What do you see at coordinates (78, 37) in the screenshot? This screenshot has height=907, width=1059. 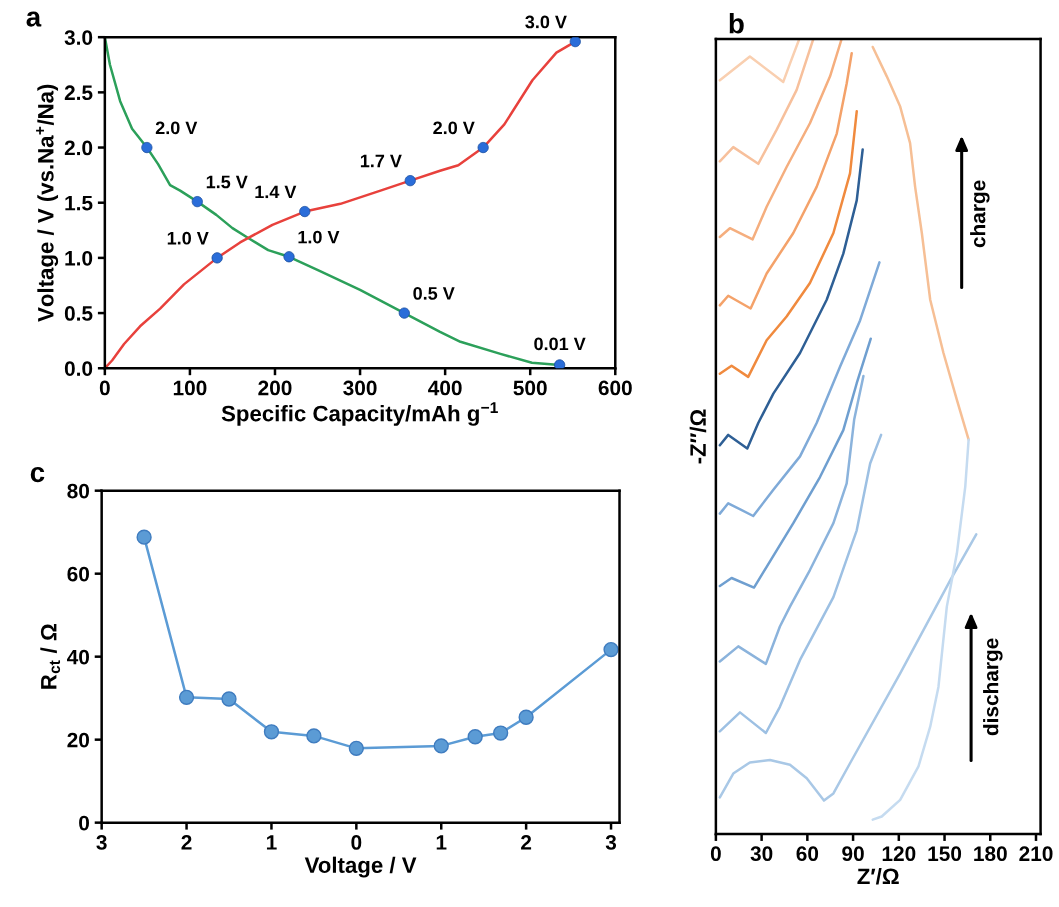 I see `y-tick-label: 3.0` at bounding box center [78, 37].